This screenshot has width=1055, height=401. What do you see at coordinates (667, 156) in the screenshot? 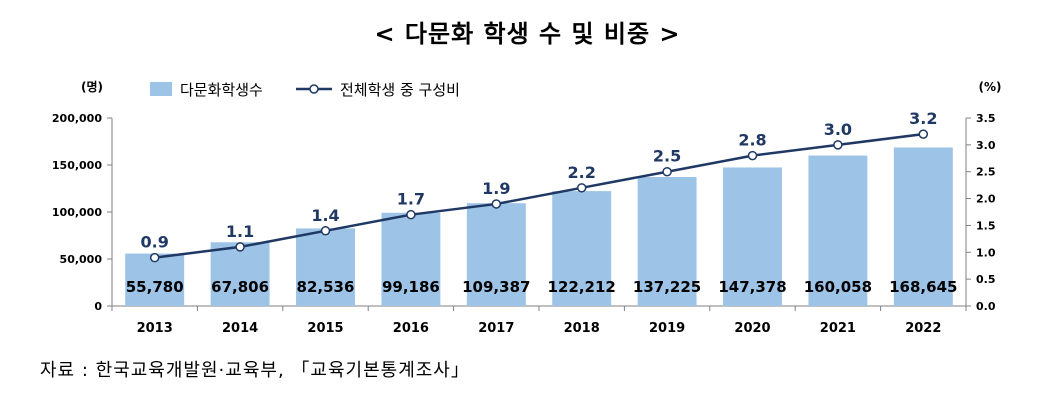
I see `rate-value-label: 2.5` at bounding box center [667, 156].